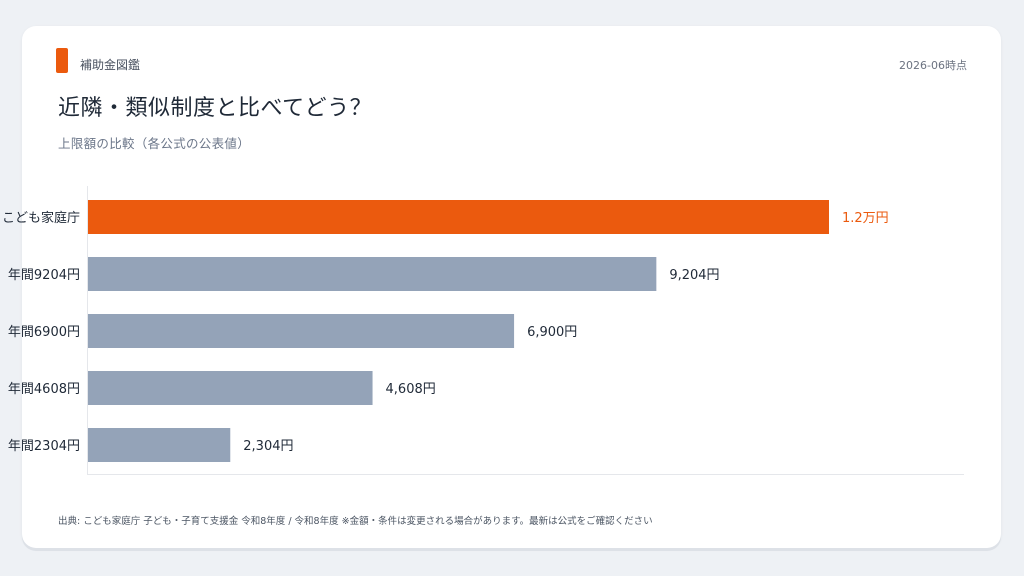 The height and width of the screenshot is (576, 1024). Describe the element at coordinates (268, 446) in the screenshot. I see `data-label: 2,304円` at that location.